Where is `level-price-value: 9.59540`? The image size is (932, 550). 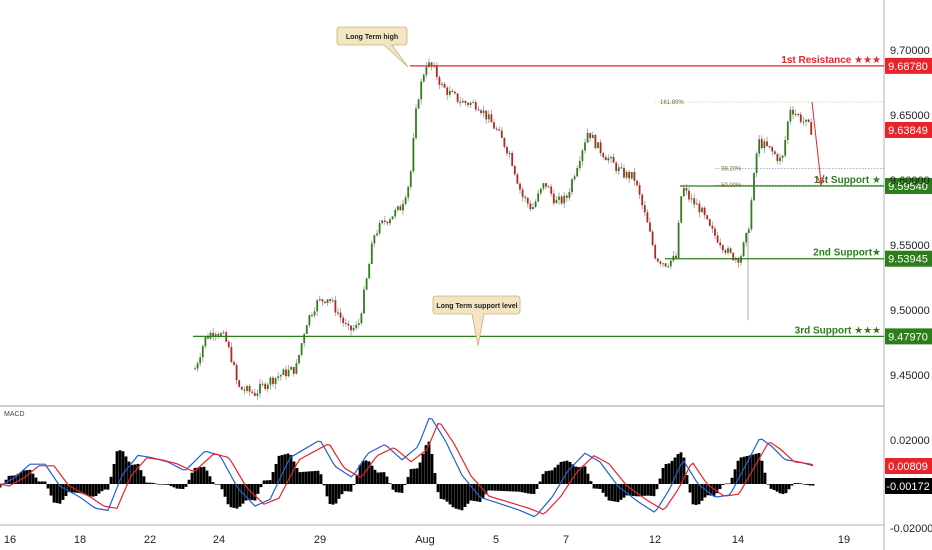
level-price-value: 9.59540 is located at coordinates (908, 187).